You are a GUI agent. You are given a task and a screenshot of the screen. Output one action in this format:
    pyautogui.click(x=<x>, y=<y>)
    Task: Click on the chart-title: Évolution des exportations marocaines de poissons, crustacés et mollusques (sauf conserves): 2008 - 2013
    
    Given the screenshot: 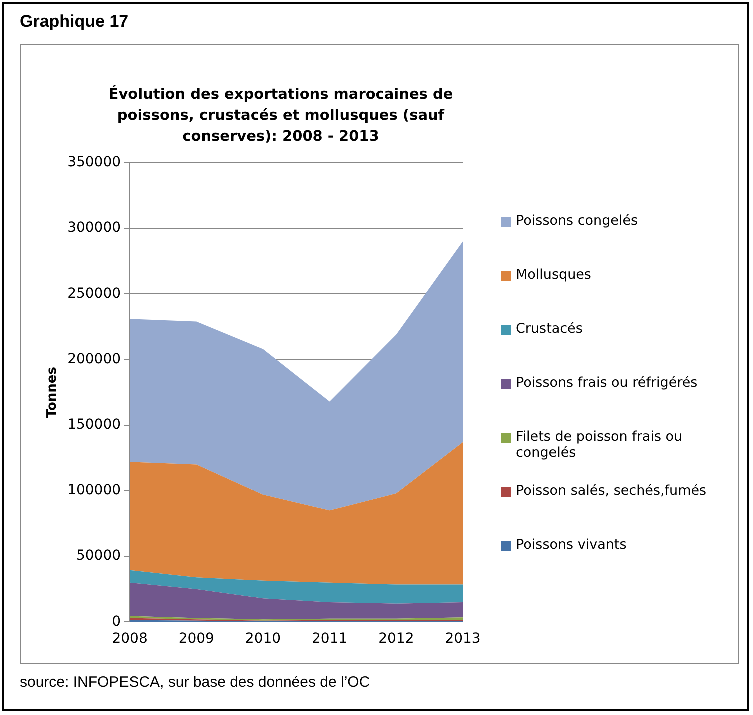 What is the action you would take?
    pyautogui.click(x=281, y=116)
    